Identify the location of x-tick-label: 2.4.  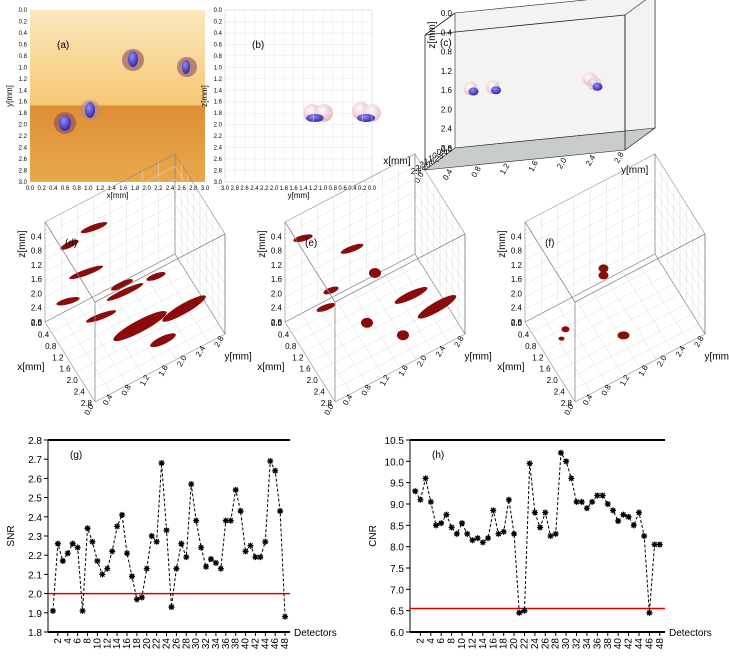
(421, 168).